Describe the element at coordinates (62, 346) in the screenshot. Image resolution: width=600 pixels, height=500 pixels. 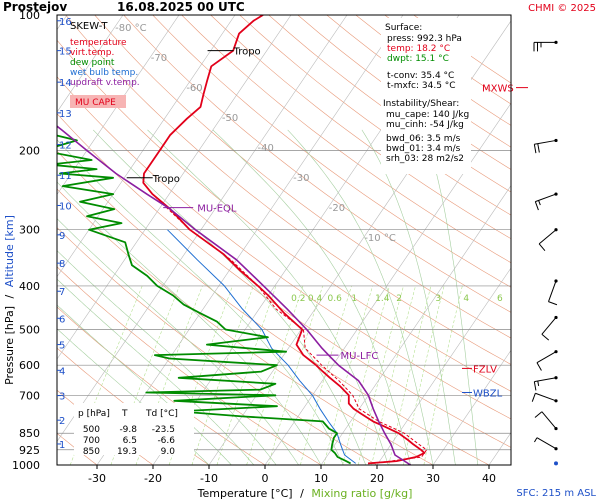
I see `altitude-tick-label: 5` at that location.